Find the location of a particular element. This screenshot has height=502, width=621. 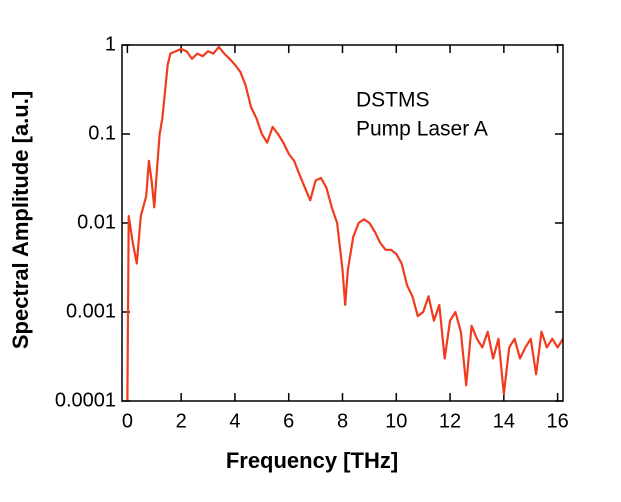

x-tick-label: 12 is located at coordinates (450, 421).